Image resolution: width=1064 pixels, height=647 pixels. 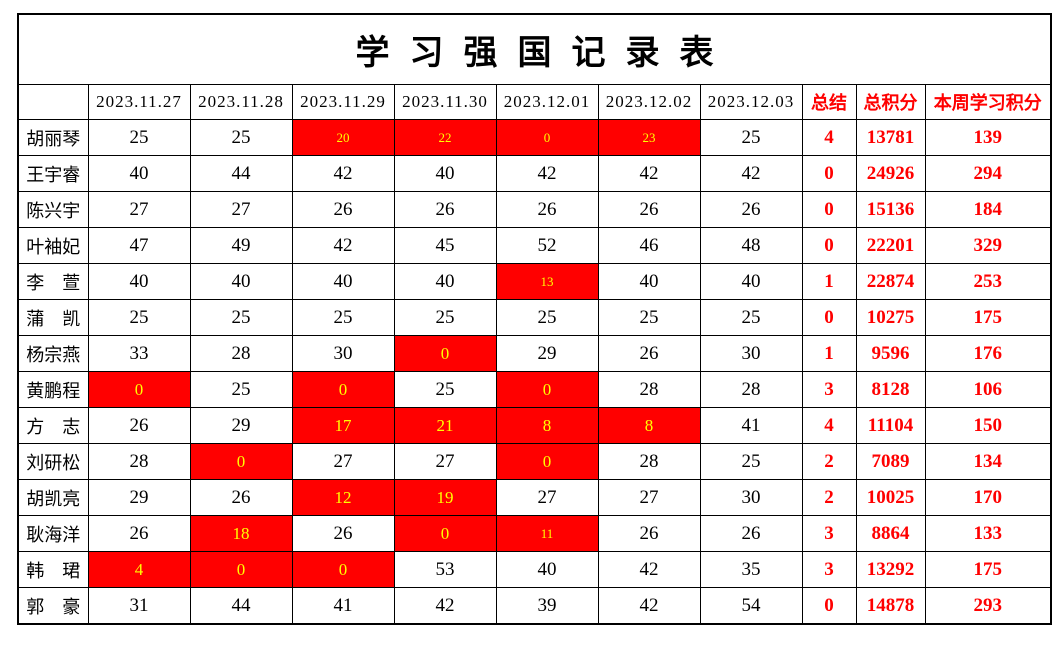 What do you see at coordinates (534, 137) in the screenshot?
I see `table-row: 胡丽琴 25 25 20 22 0 23 25 4 13781 139` at bounding box center [534, 137].